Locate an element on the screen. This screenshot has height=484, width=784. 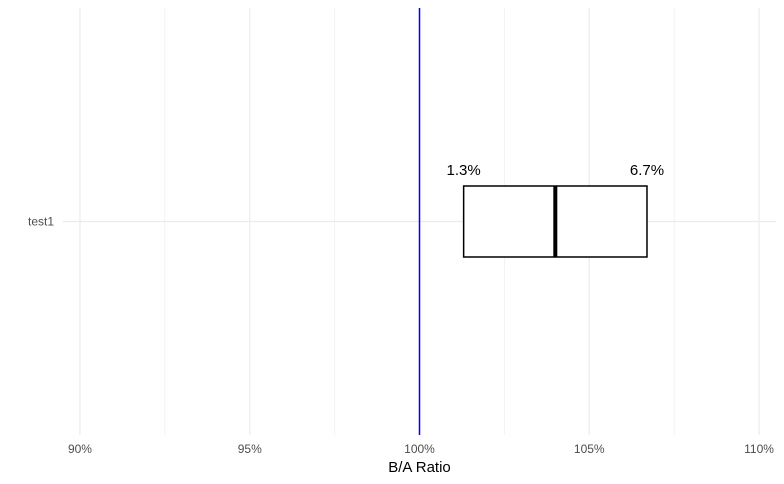
x-tick-label: 110% is located at coordinates (759, 449).